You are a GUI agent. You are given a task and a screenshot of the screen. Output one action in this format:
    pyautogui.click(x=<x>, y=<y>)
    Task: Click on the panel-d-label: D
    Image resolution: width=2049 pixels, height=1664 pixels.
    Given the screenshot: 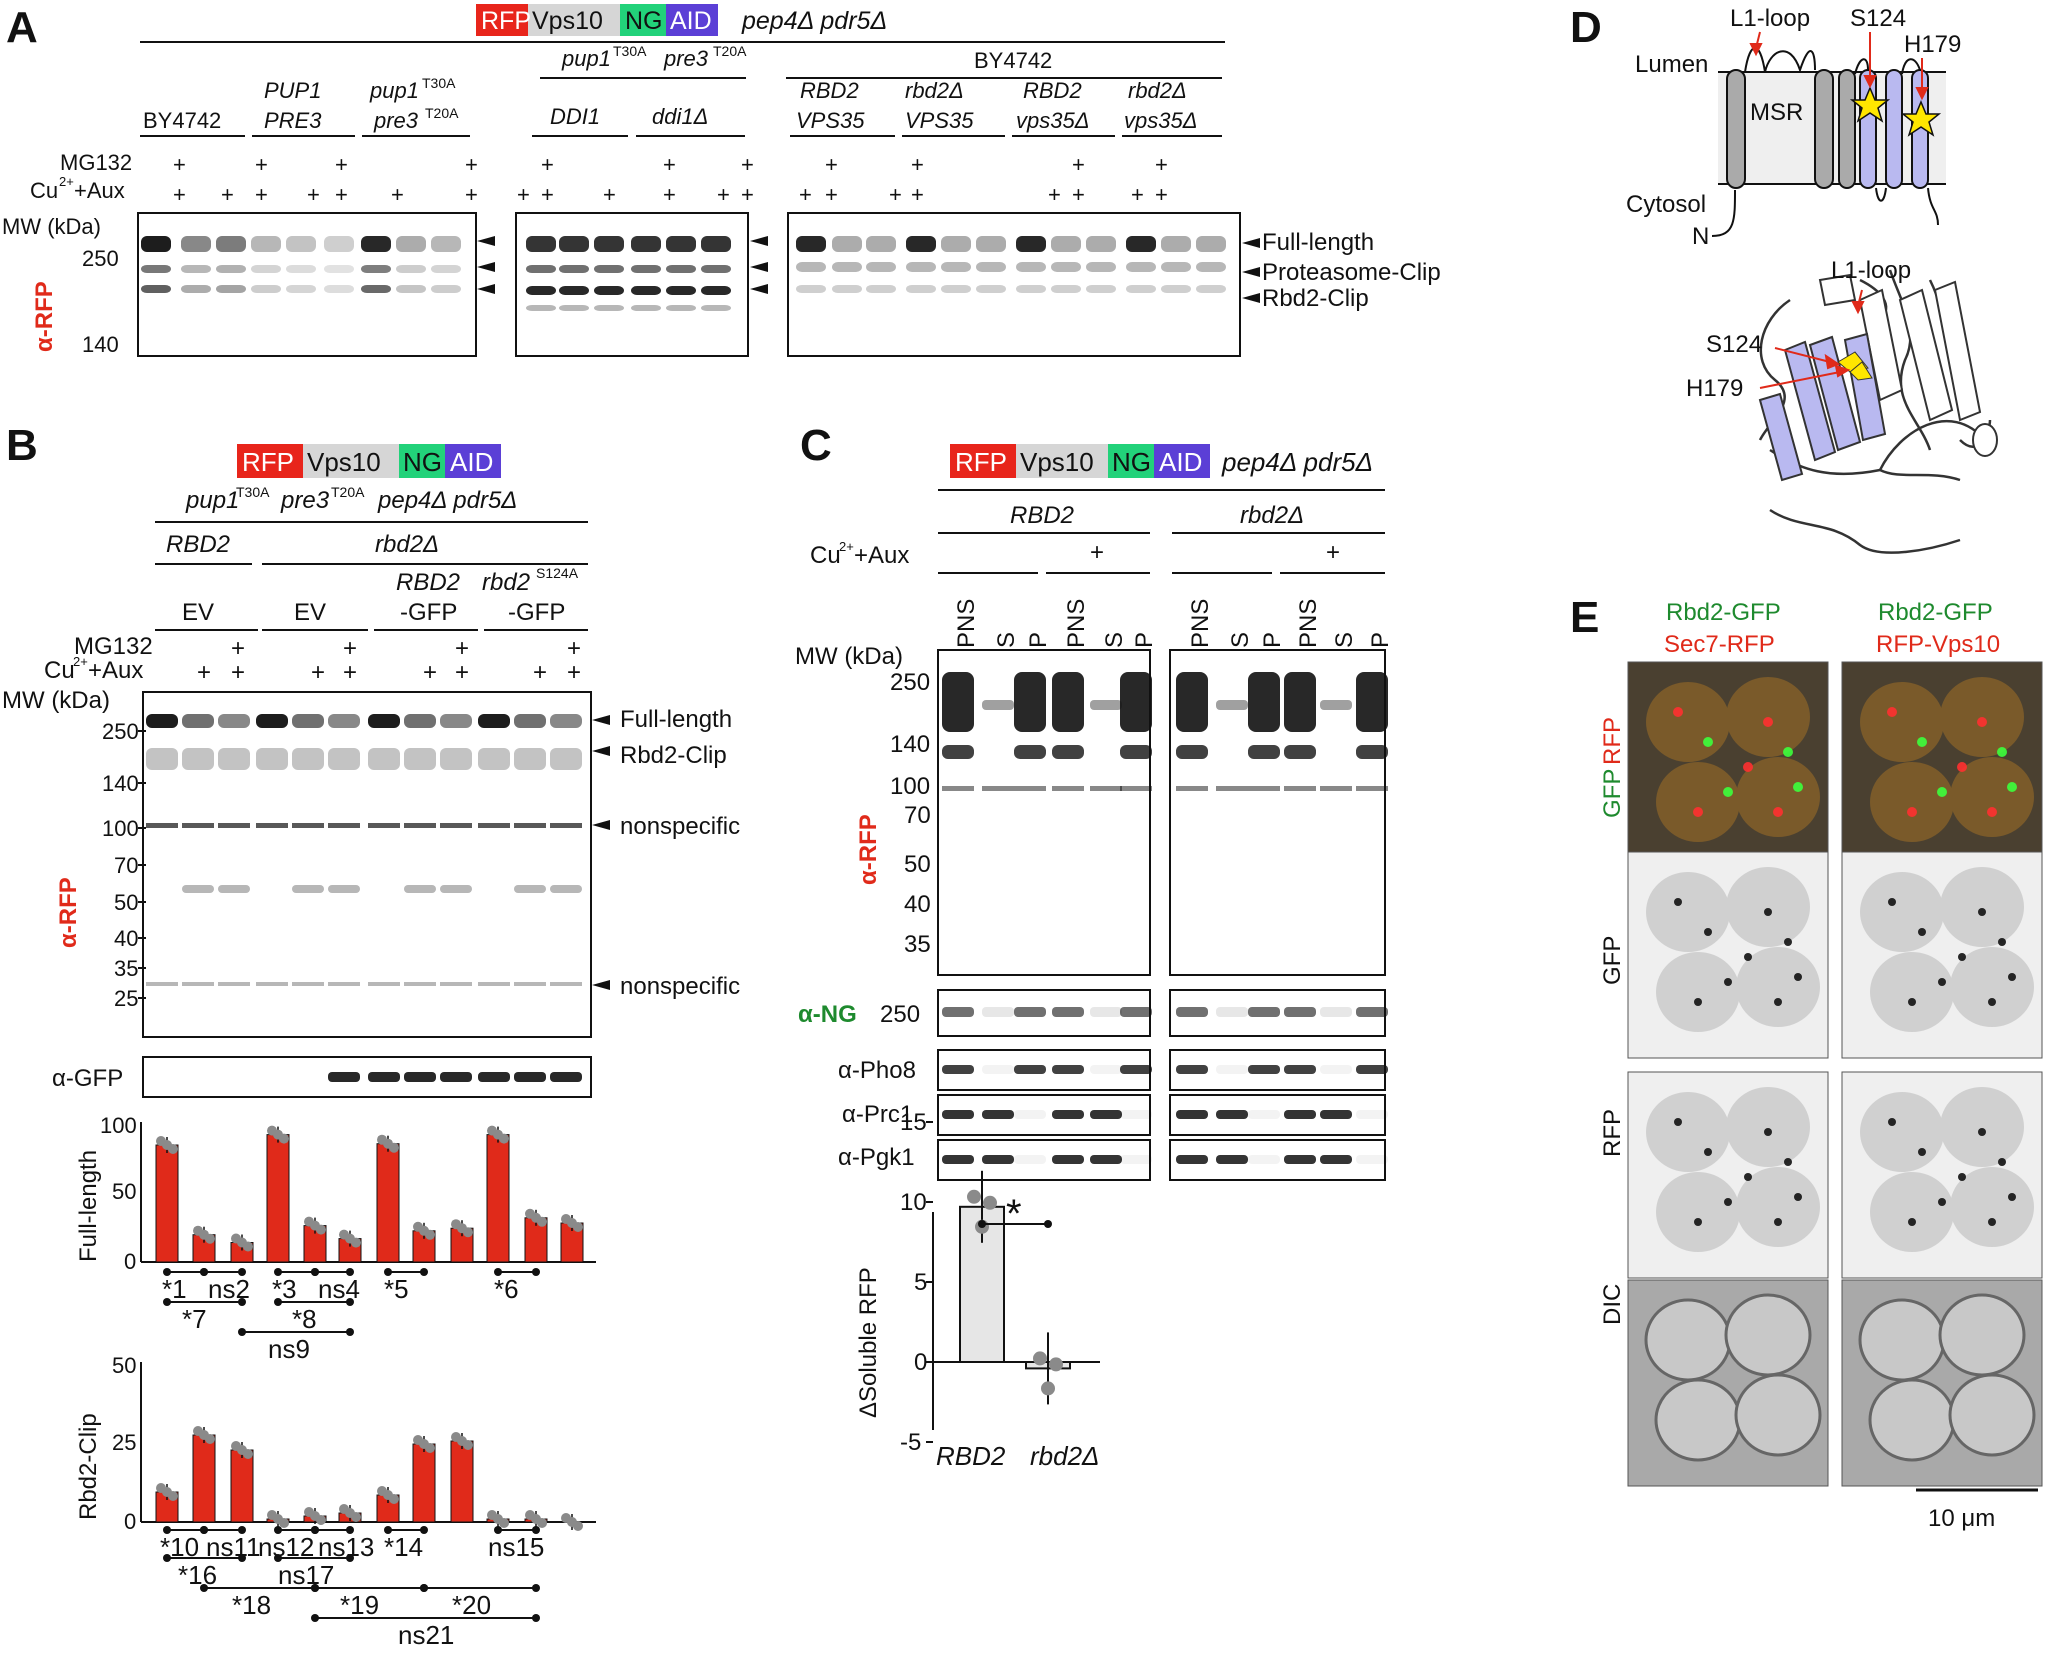 What is the action you would take?
    pyautogui.click(x=1586, y=27)
    